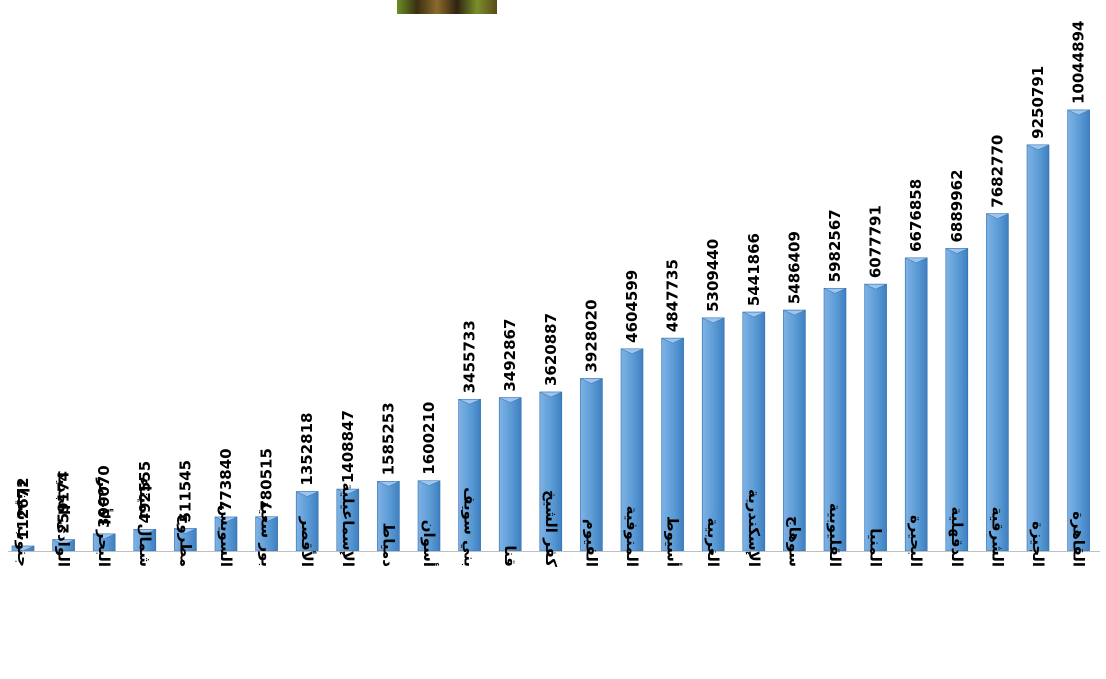  I want to click on value-label-3: 492555, so click(145, 492).